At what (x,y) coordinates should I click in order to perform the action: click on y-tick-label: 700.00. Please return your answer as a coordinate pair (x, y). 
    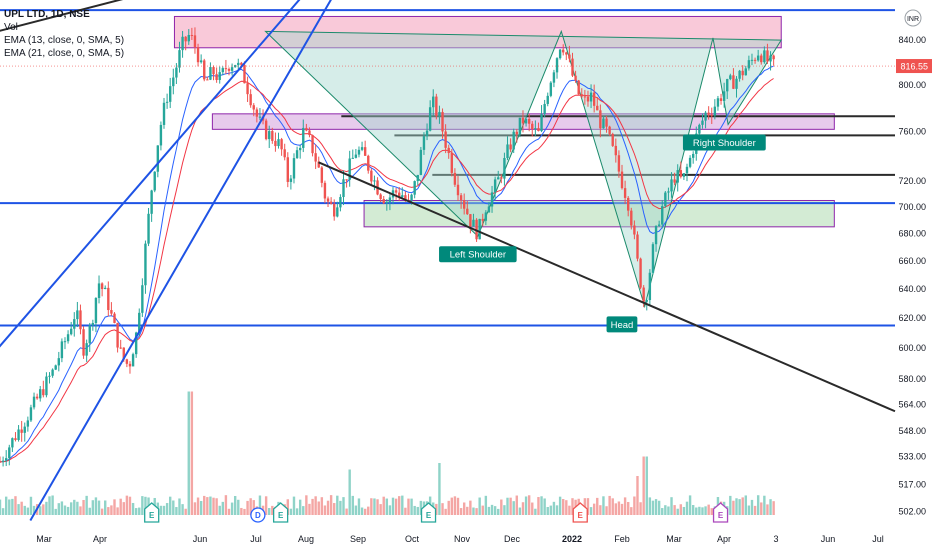
    Looking at the image, I should click on (912, 207).